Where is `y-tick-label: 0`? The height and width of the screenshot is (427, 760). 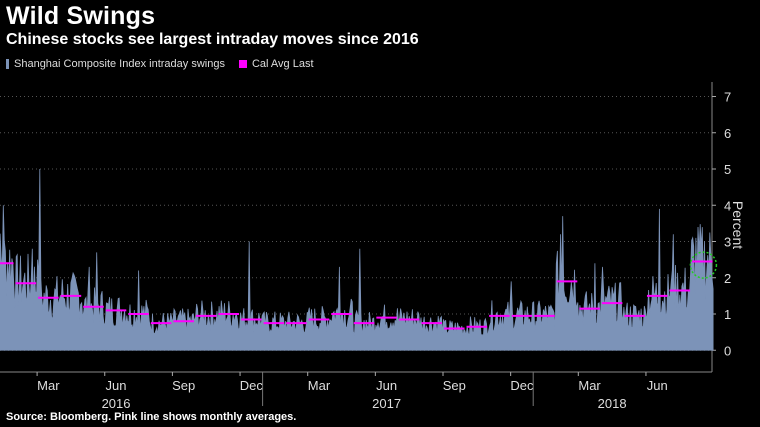
y-tick-label: 0 is located at coordinates (727, 350).